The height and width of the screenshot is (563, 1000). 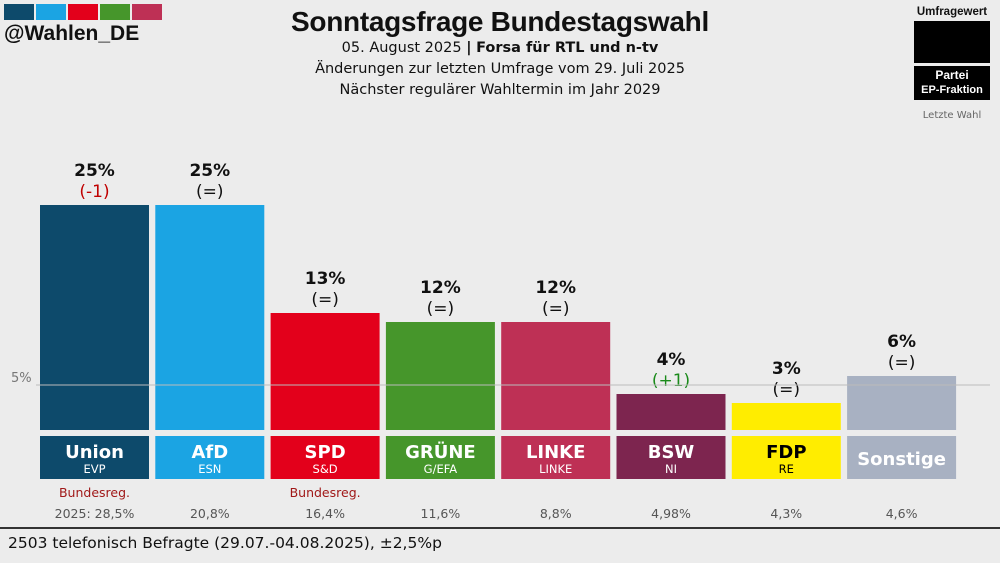 I want to click on legend-poll-value-label: Umfragewert, so click(x=952, y=12).